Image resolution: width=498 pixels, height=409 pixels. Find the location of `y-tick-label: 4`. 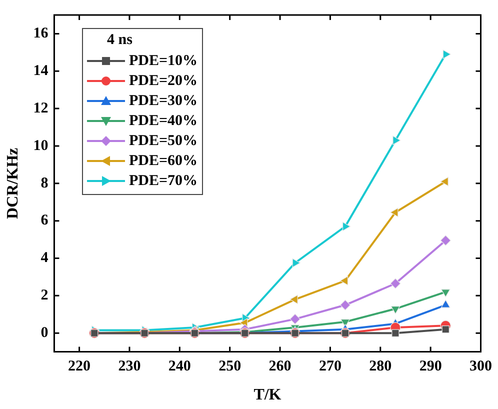

y-tick-label: 4 is located at coordinates (44, 258).